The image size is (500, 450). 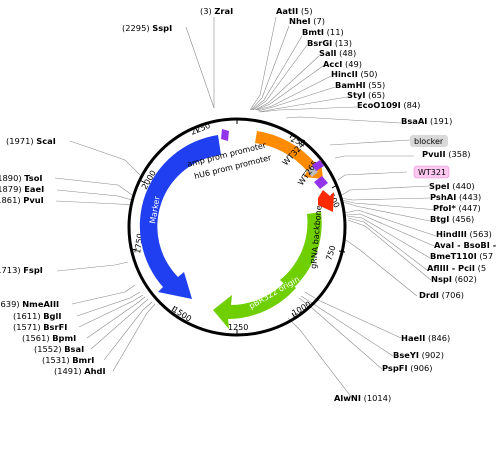 What do you see at coordinates (139, 243) in the screenshot?
I see `tick-label: 1750` at bounding box center [139, 243].